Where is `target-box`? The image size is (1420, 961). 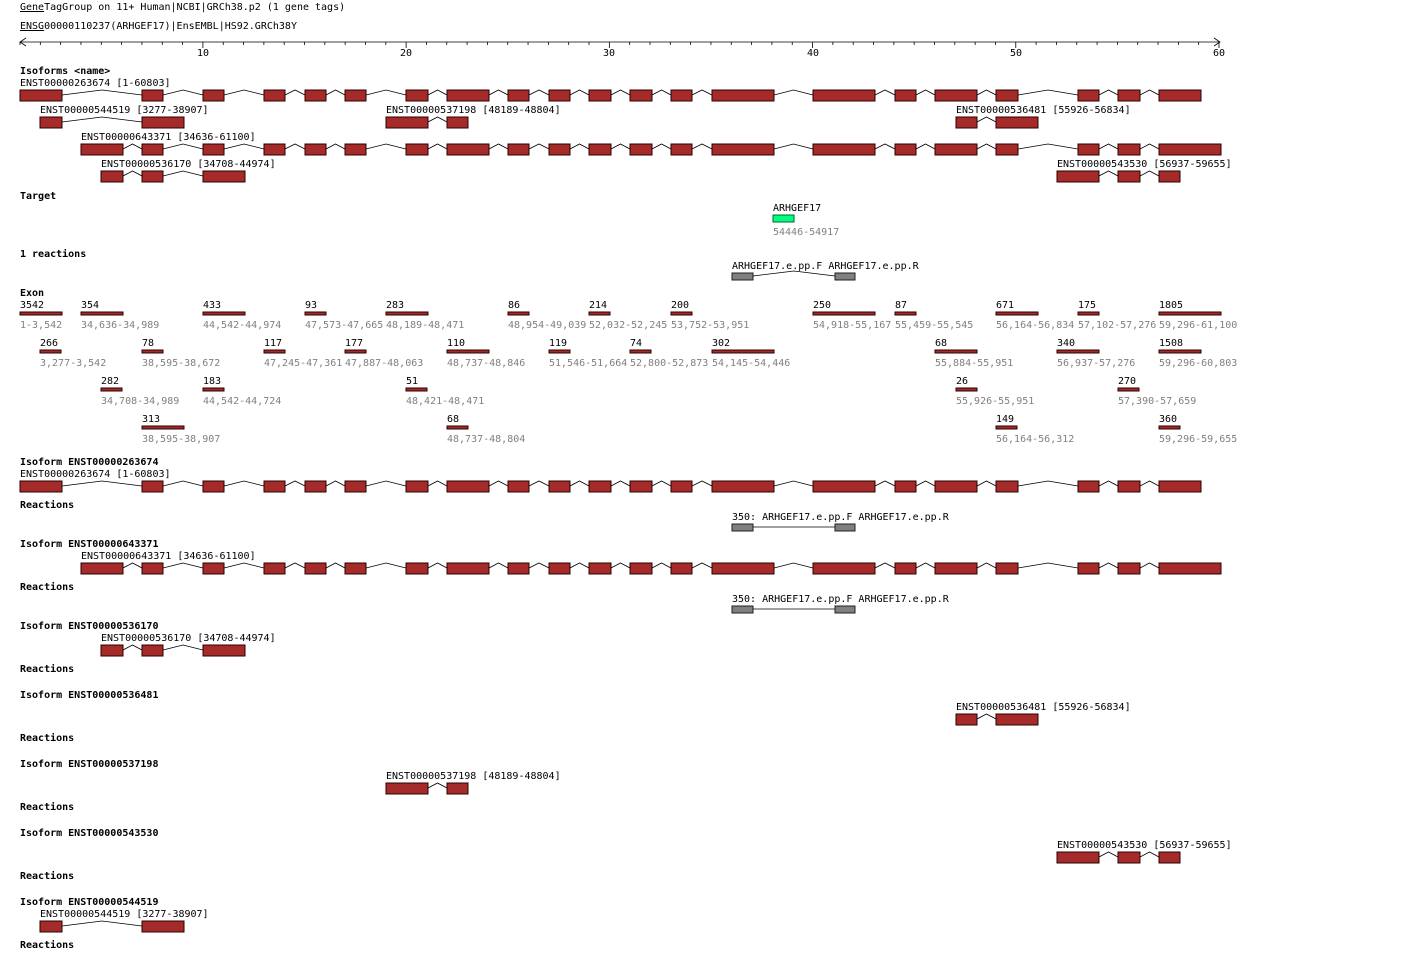 target-box is located at coordinates (783, 218).